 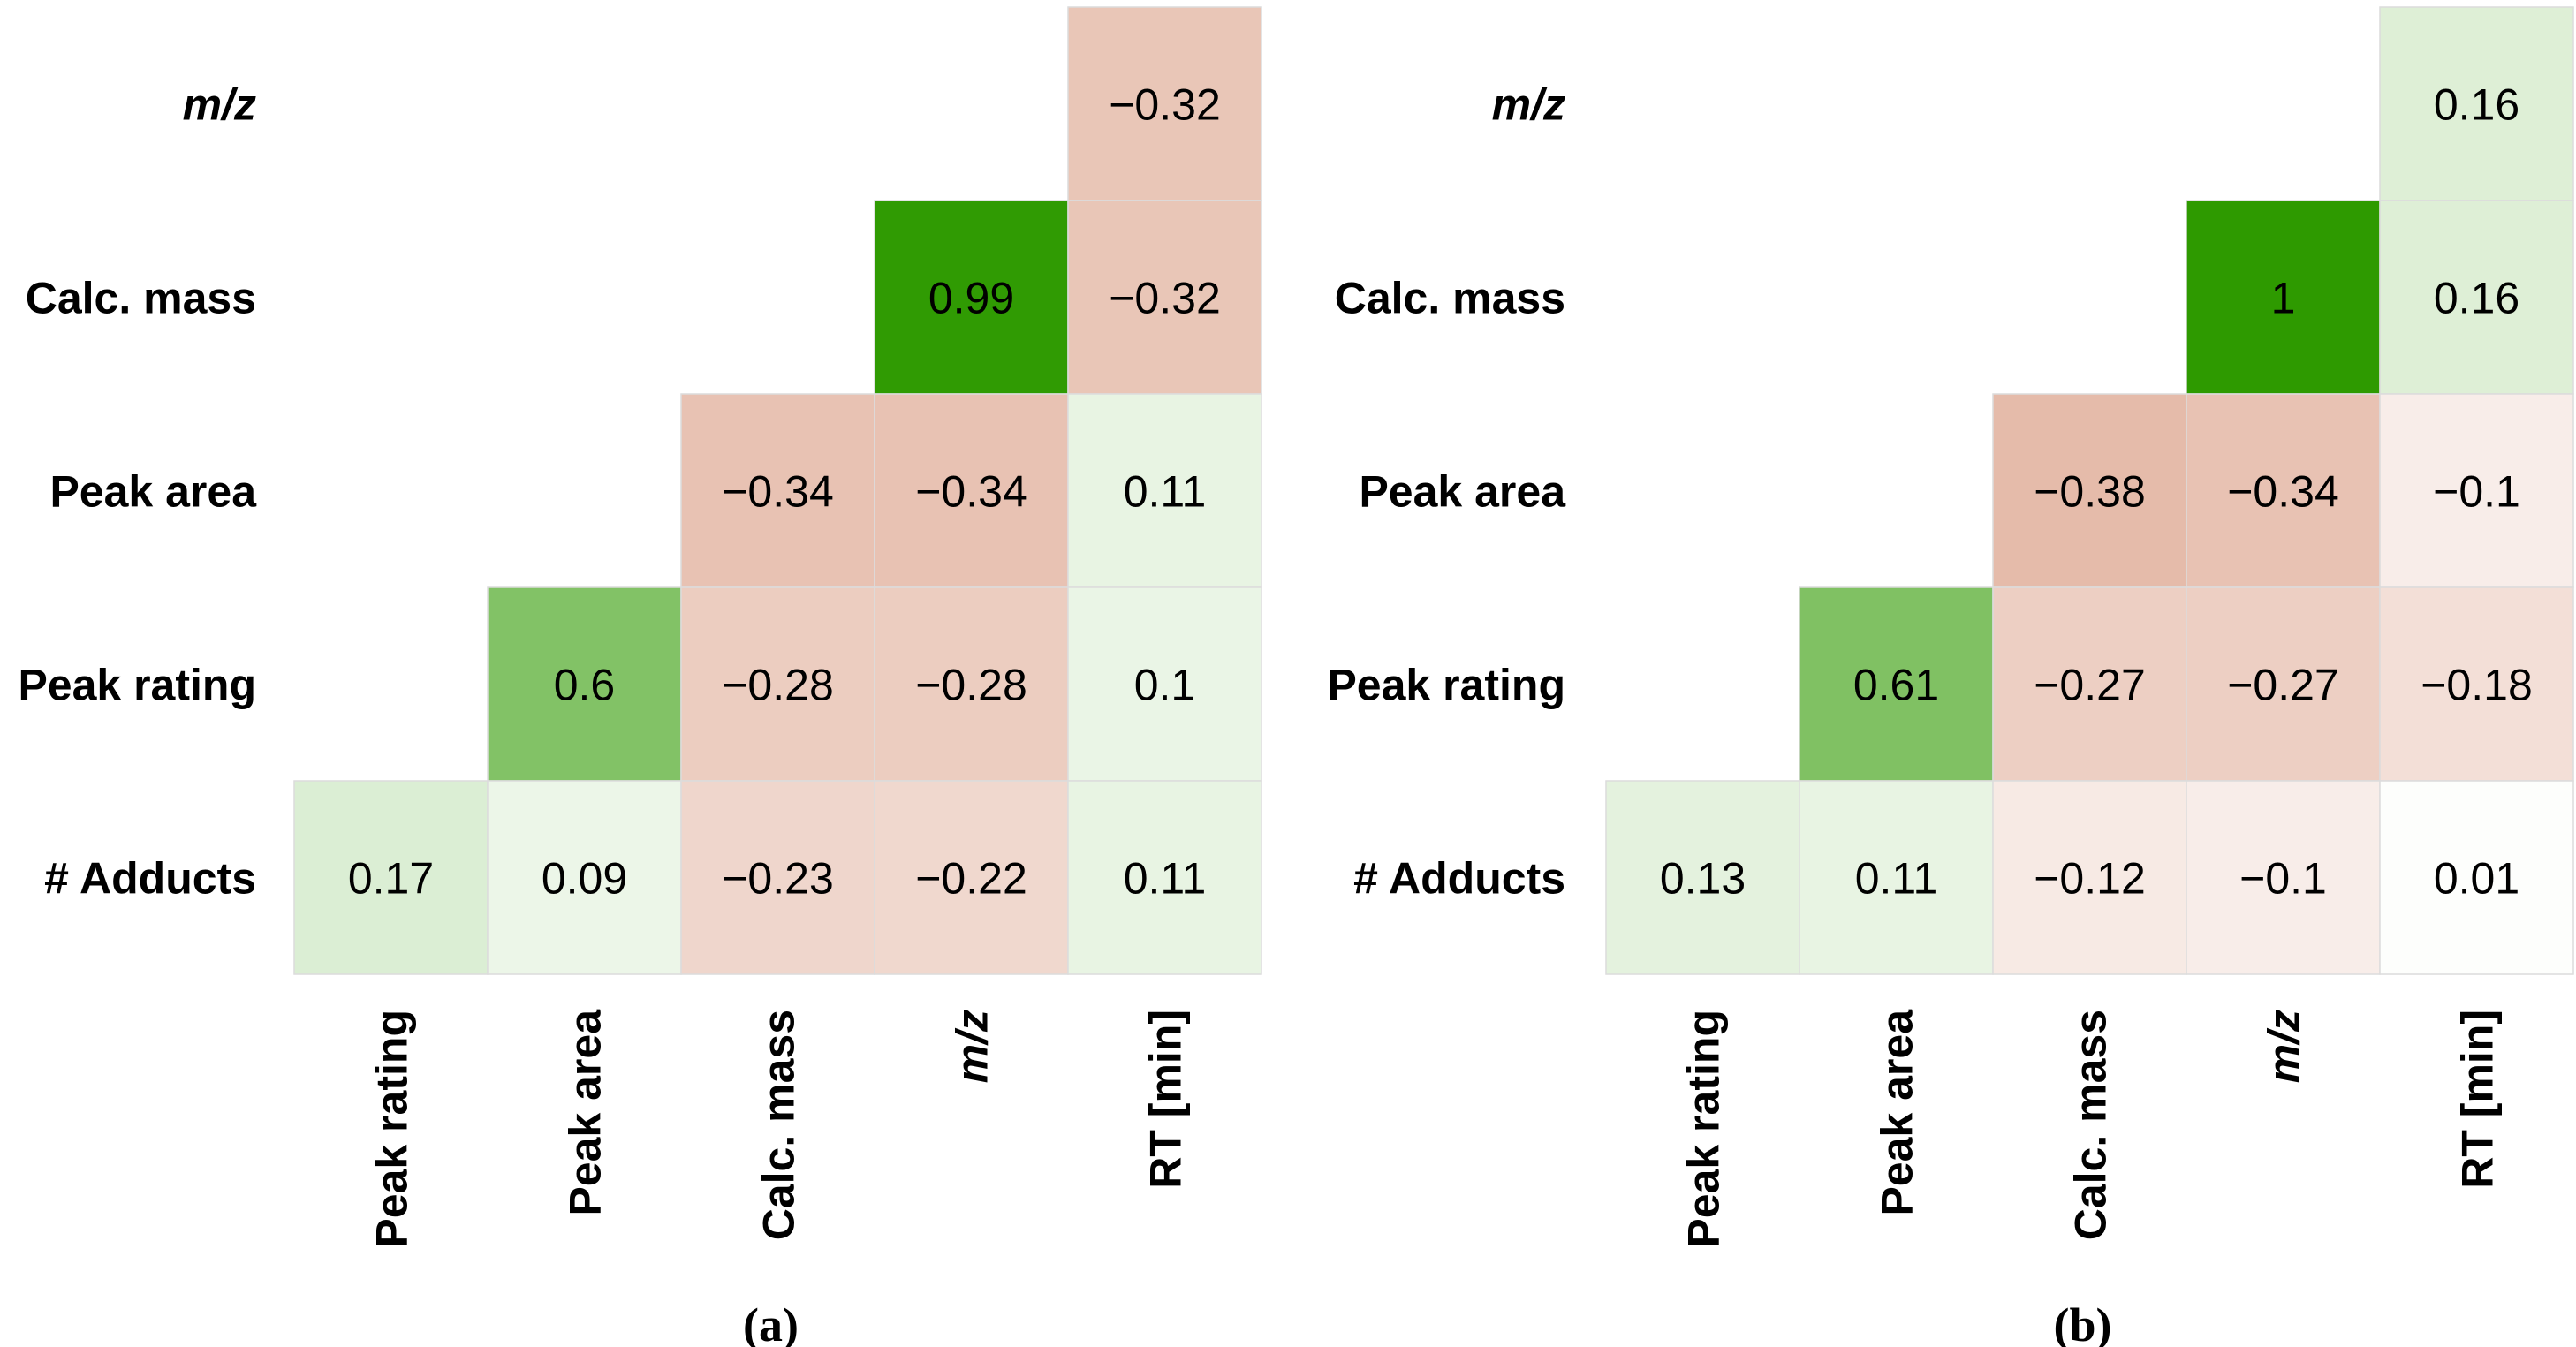 I want to click on cell-value-label: −0.12, so click(x=2090, y=879).